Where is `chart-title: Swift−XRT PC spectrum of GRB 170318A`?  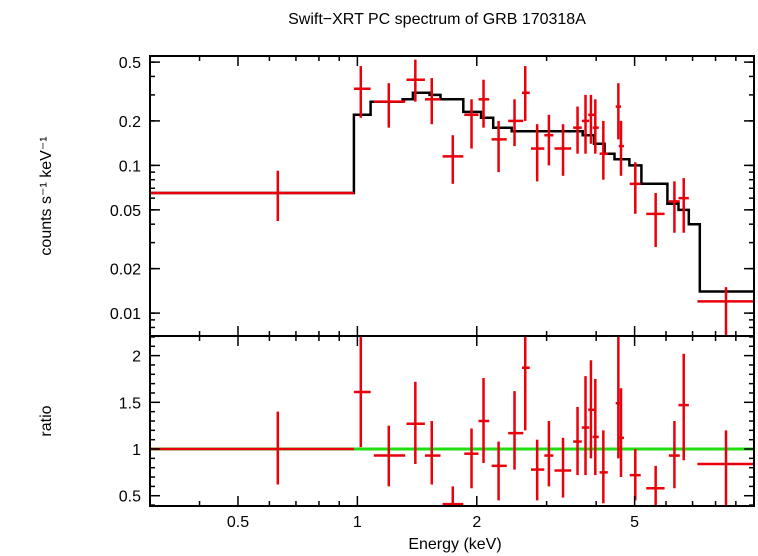
chart-title: Swift−XRT PC spectrum of GRB 170318A is located at coordinates (437, 19).